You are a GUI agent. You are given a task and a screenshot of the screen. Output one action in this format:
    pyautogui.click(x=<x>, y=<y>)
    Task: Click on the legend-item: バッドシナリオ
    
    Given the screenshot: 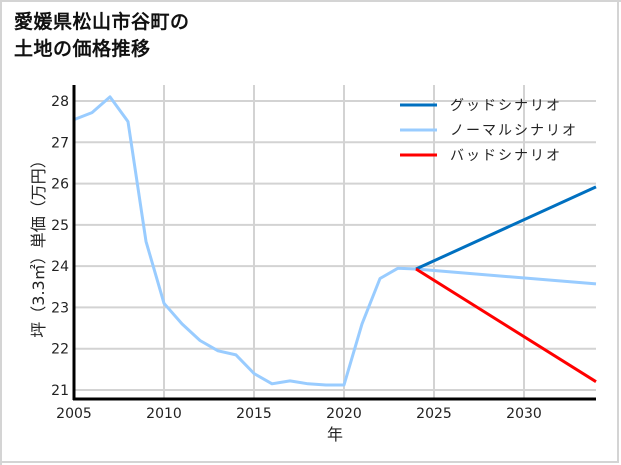 What is the action you would take?
    pyautogui.click(x=481, y=156)
    